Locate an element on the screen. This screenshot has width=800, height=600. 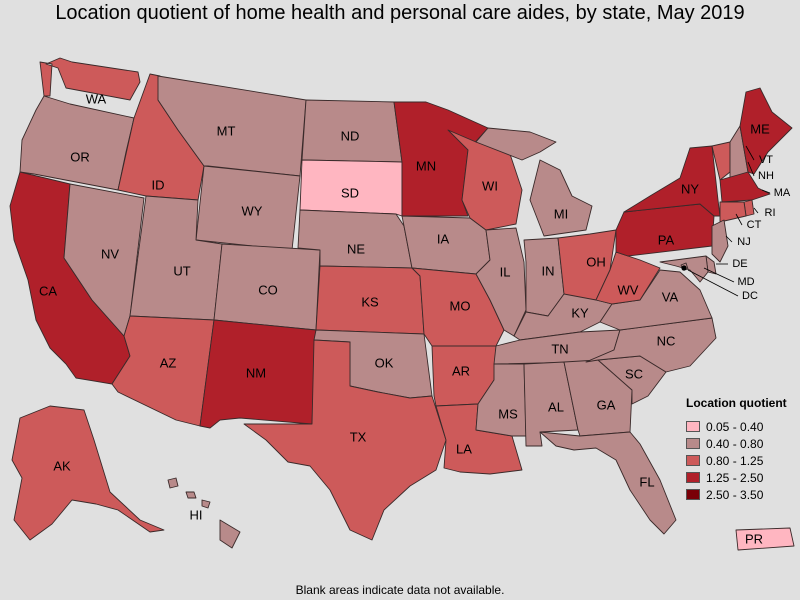
state-me is located at coordinates (766, 131).